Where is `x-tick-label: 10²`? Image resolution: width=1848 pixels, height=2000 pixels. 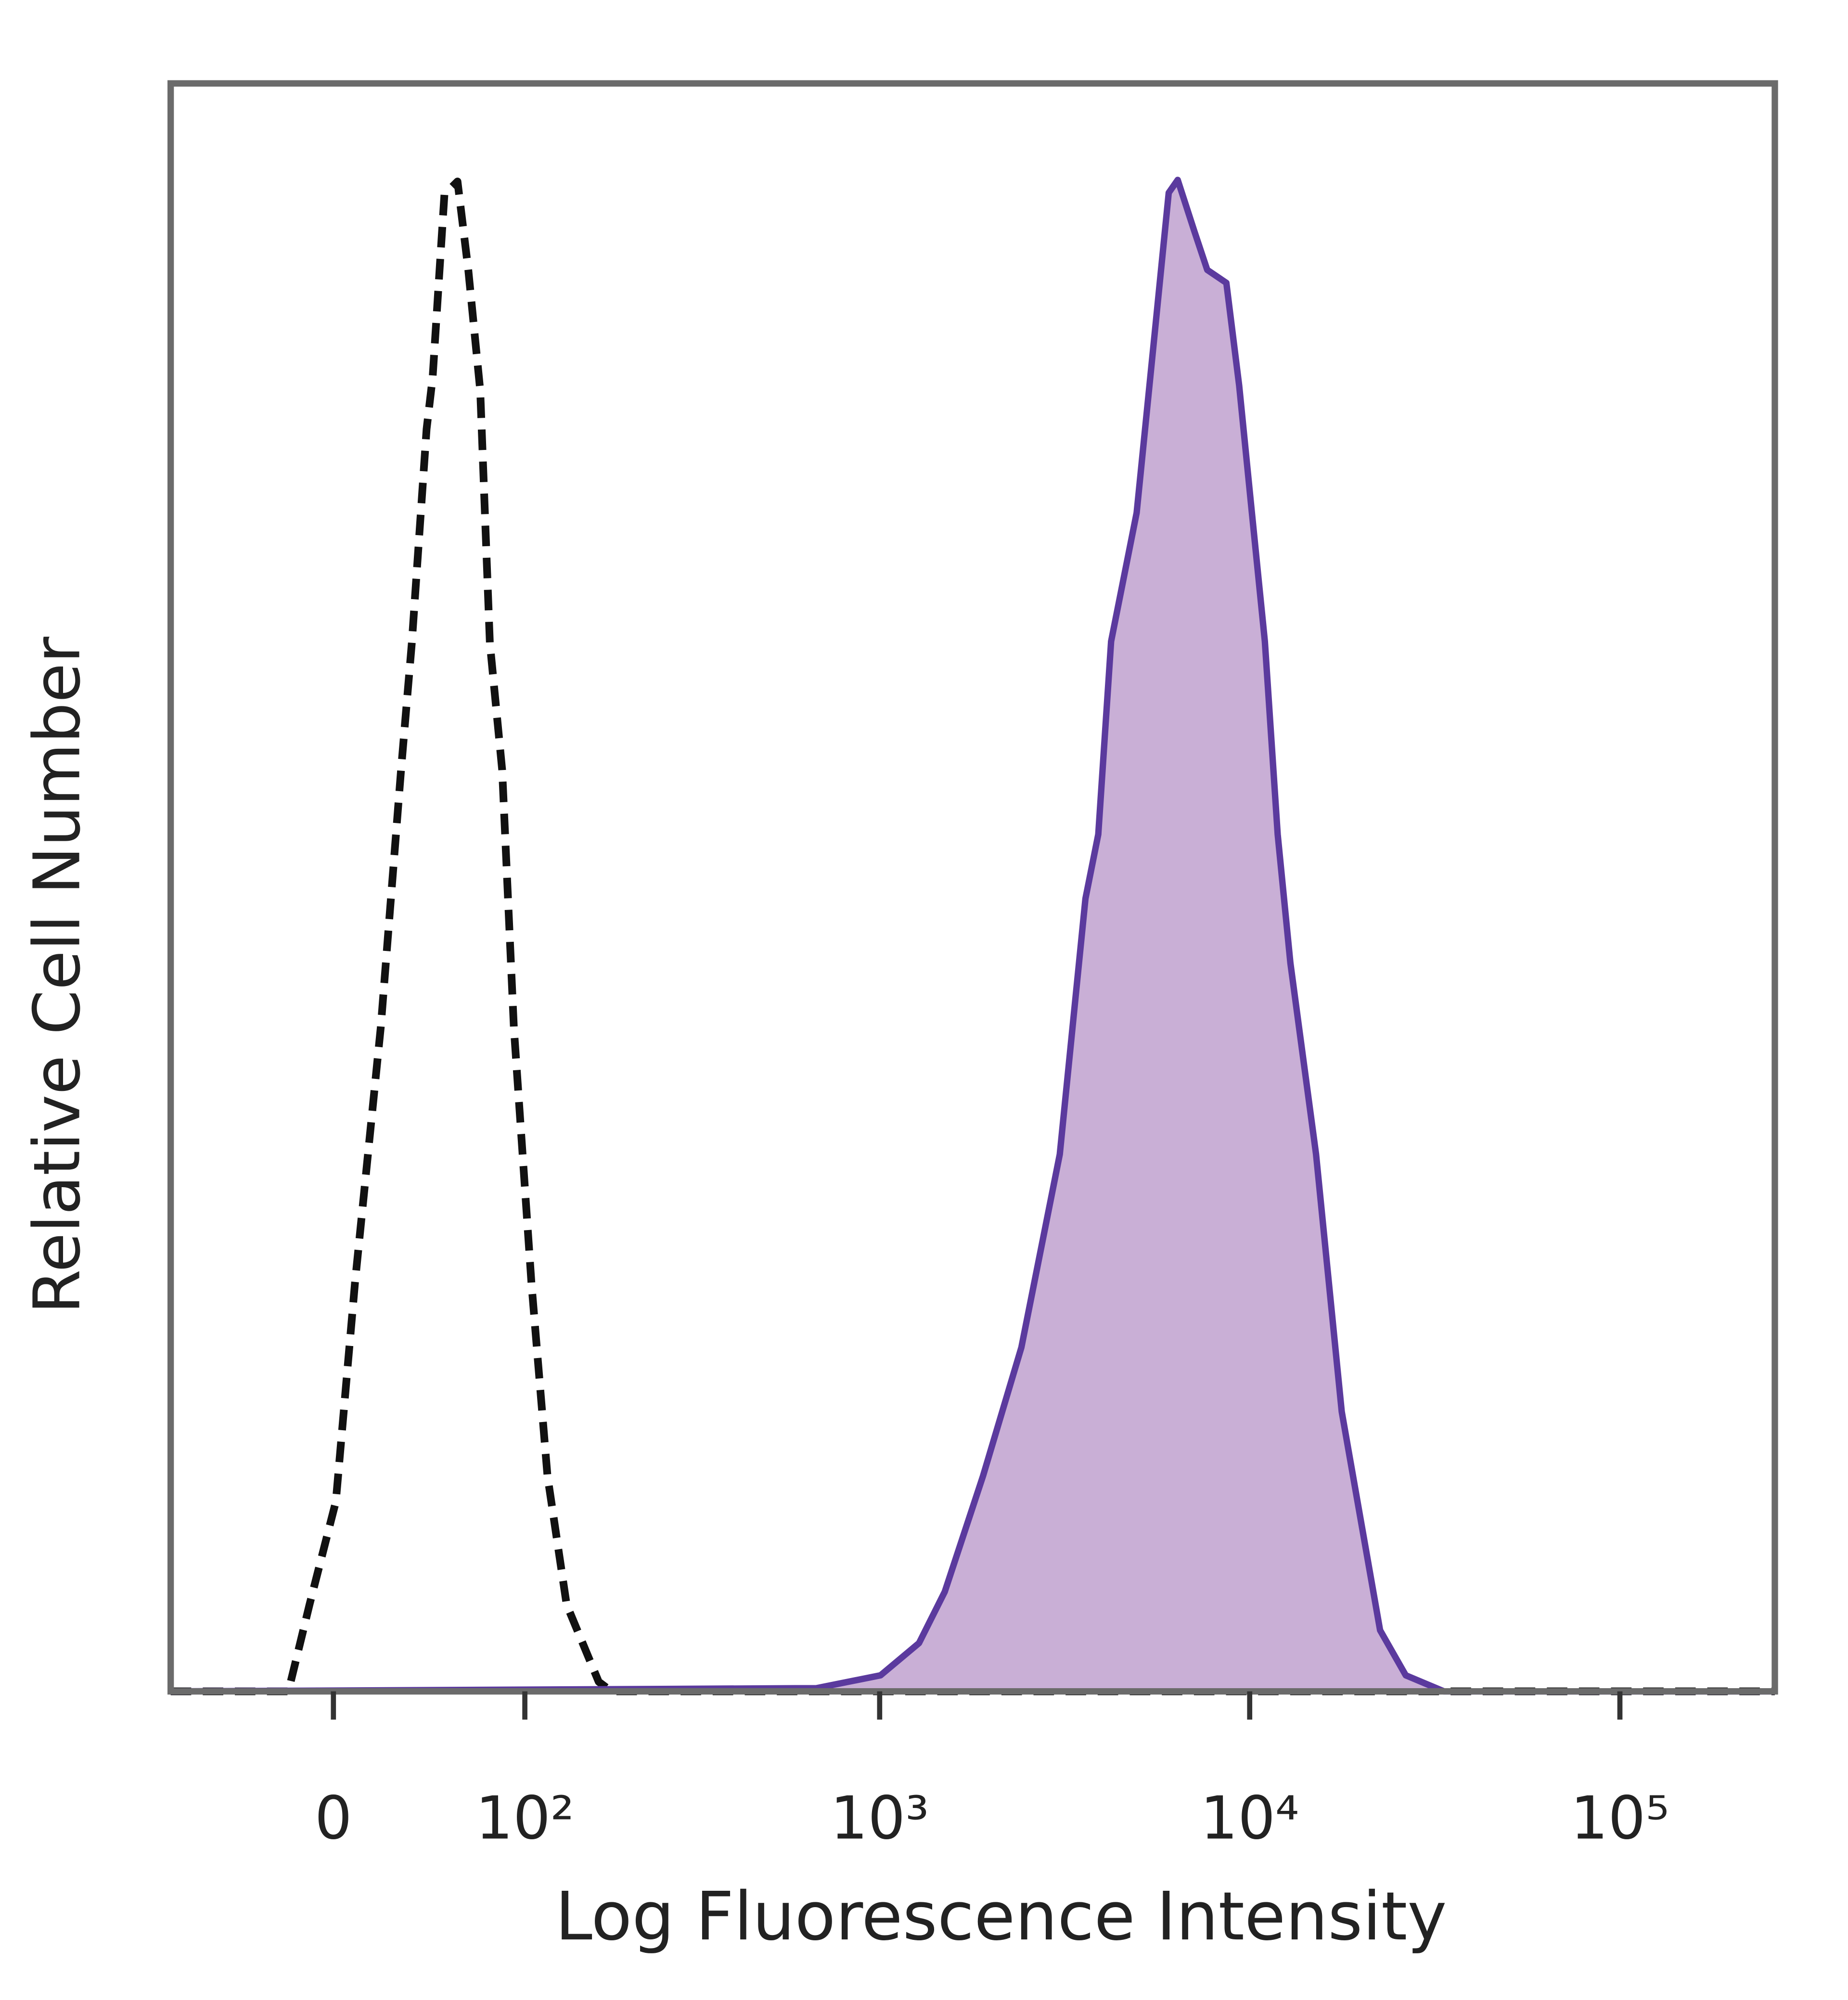 x-tick-label: 10² is located at coordinates (524, 1817).